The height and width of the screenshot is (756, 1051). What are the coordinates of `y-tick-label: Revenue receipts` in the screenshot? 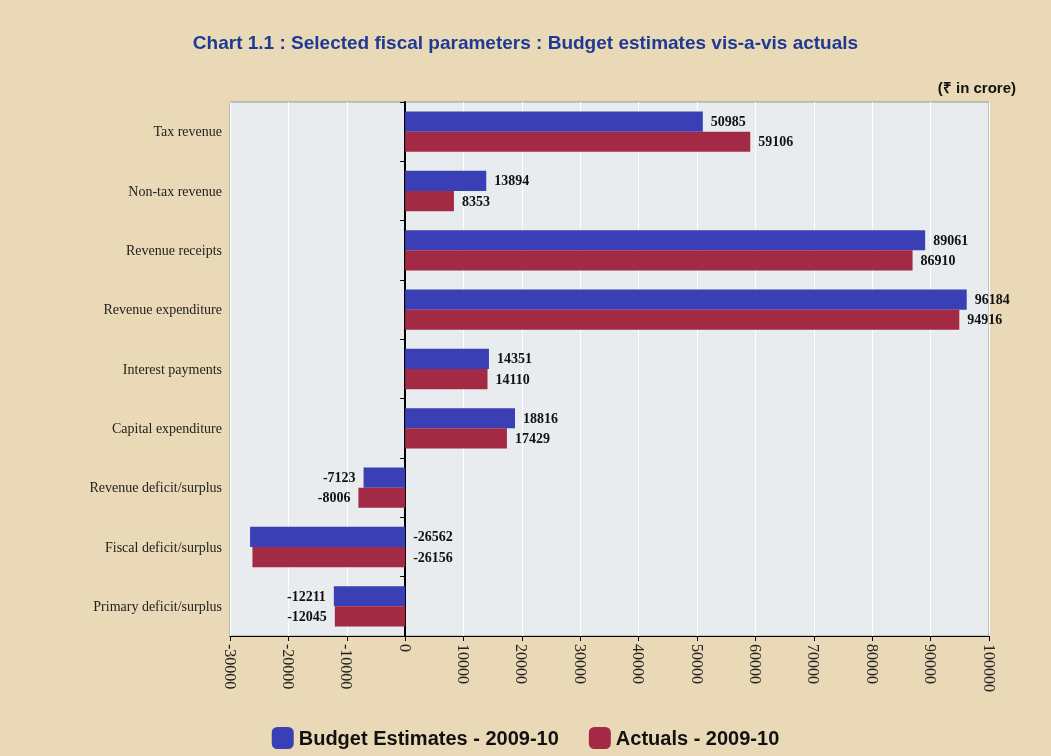 It's located at (173, 250).